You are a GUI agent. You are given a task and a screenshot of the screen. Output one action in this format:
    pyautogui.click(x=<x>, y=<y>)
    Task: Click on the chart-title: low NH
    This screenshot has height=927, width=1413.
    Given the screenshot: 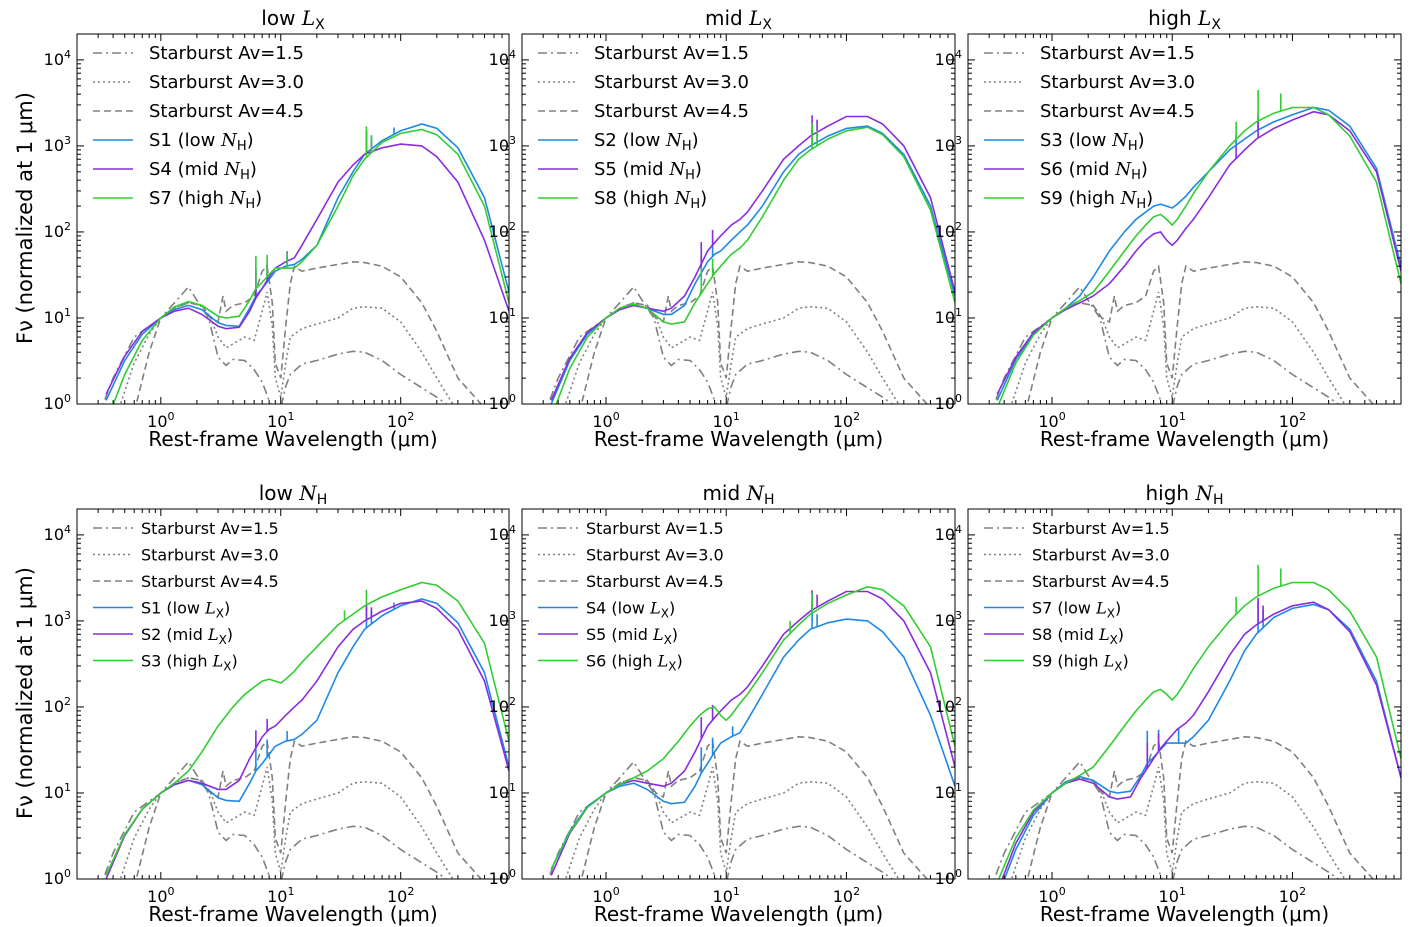 What is the action you would take?
    pyautogui.click(x=293, y=494)
    